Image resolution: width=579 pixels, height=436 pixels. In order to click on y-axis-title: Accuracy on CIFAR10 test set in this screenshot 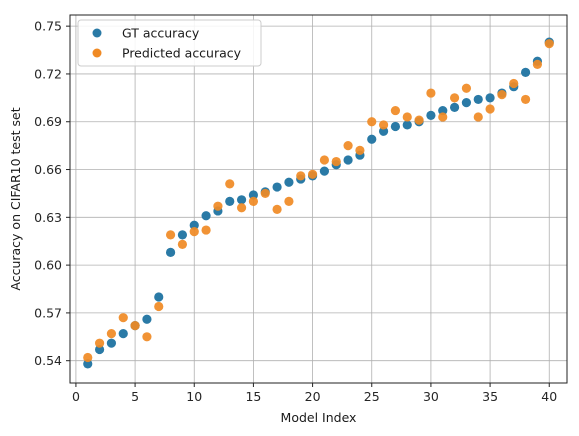, I will do `click(15, 198)`.